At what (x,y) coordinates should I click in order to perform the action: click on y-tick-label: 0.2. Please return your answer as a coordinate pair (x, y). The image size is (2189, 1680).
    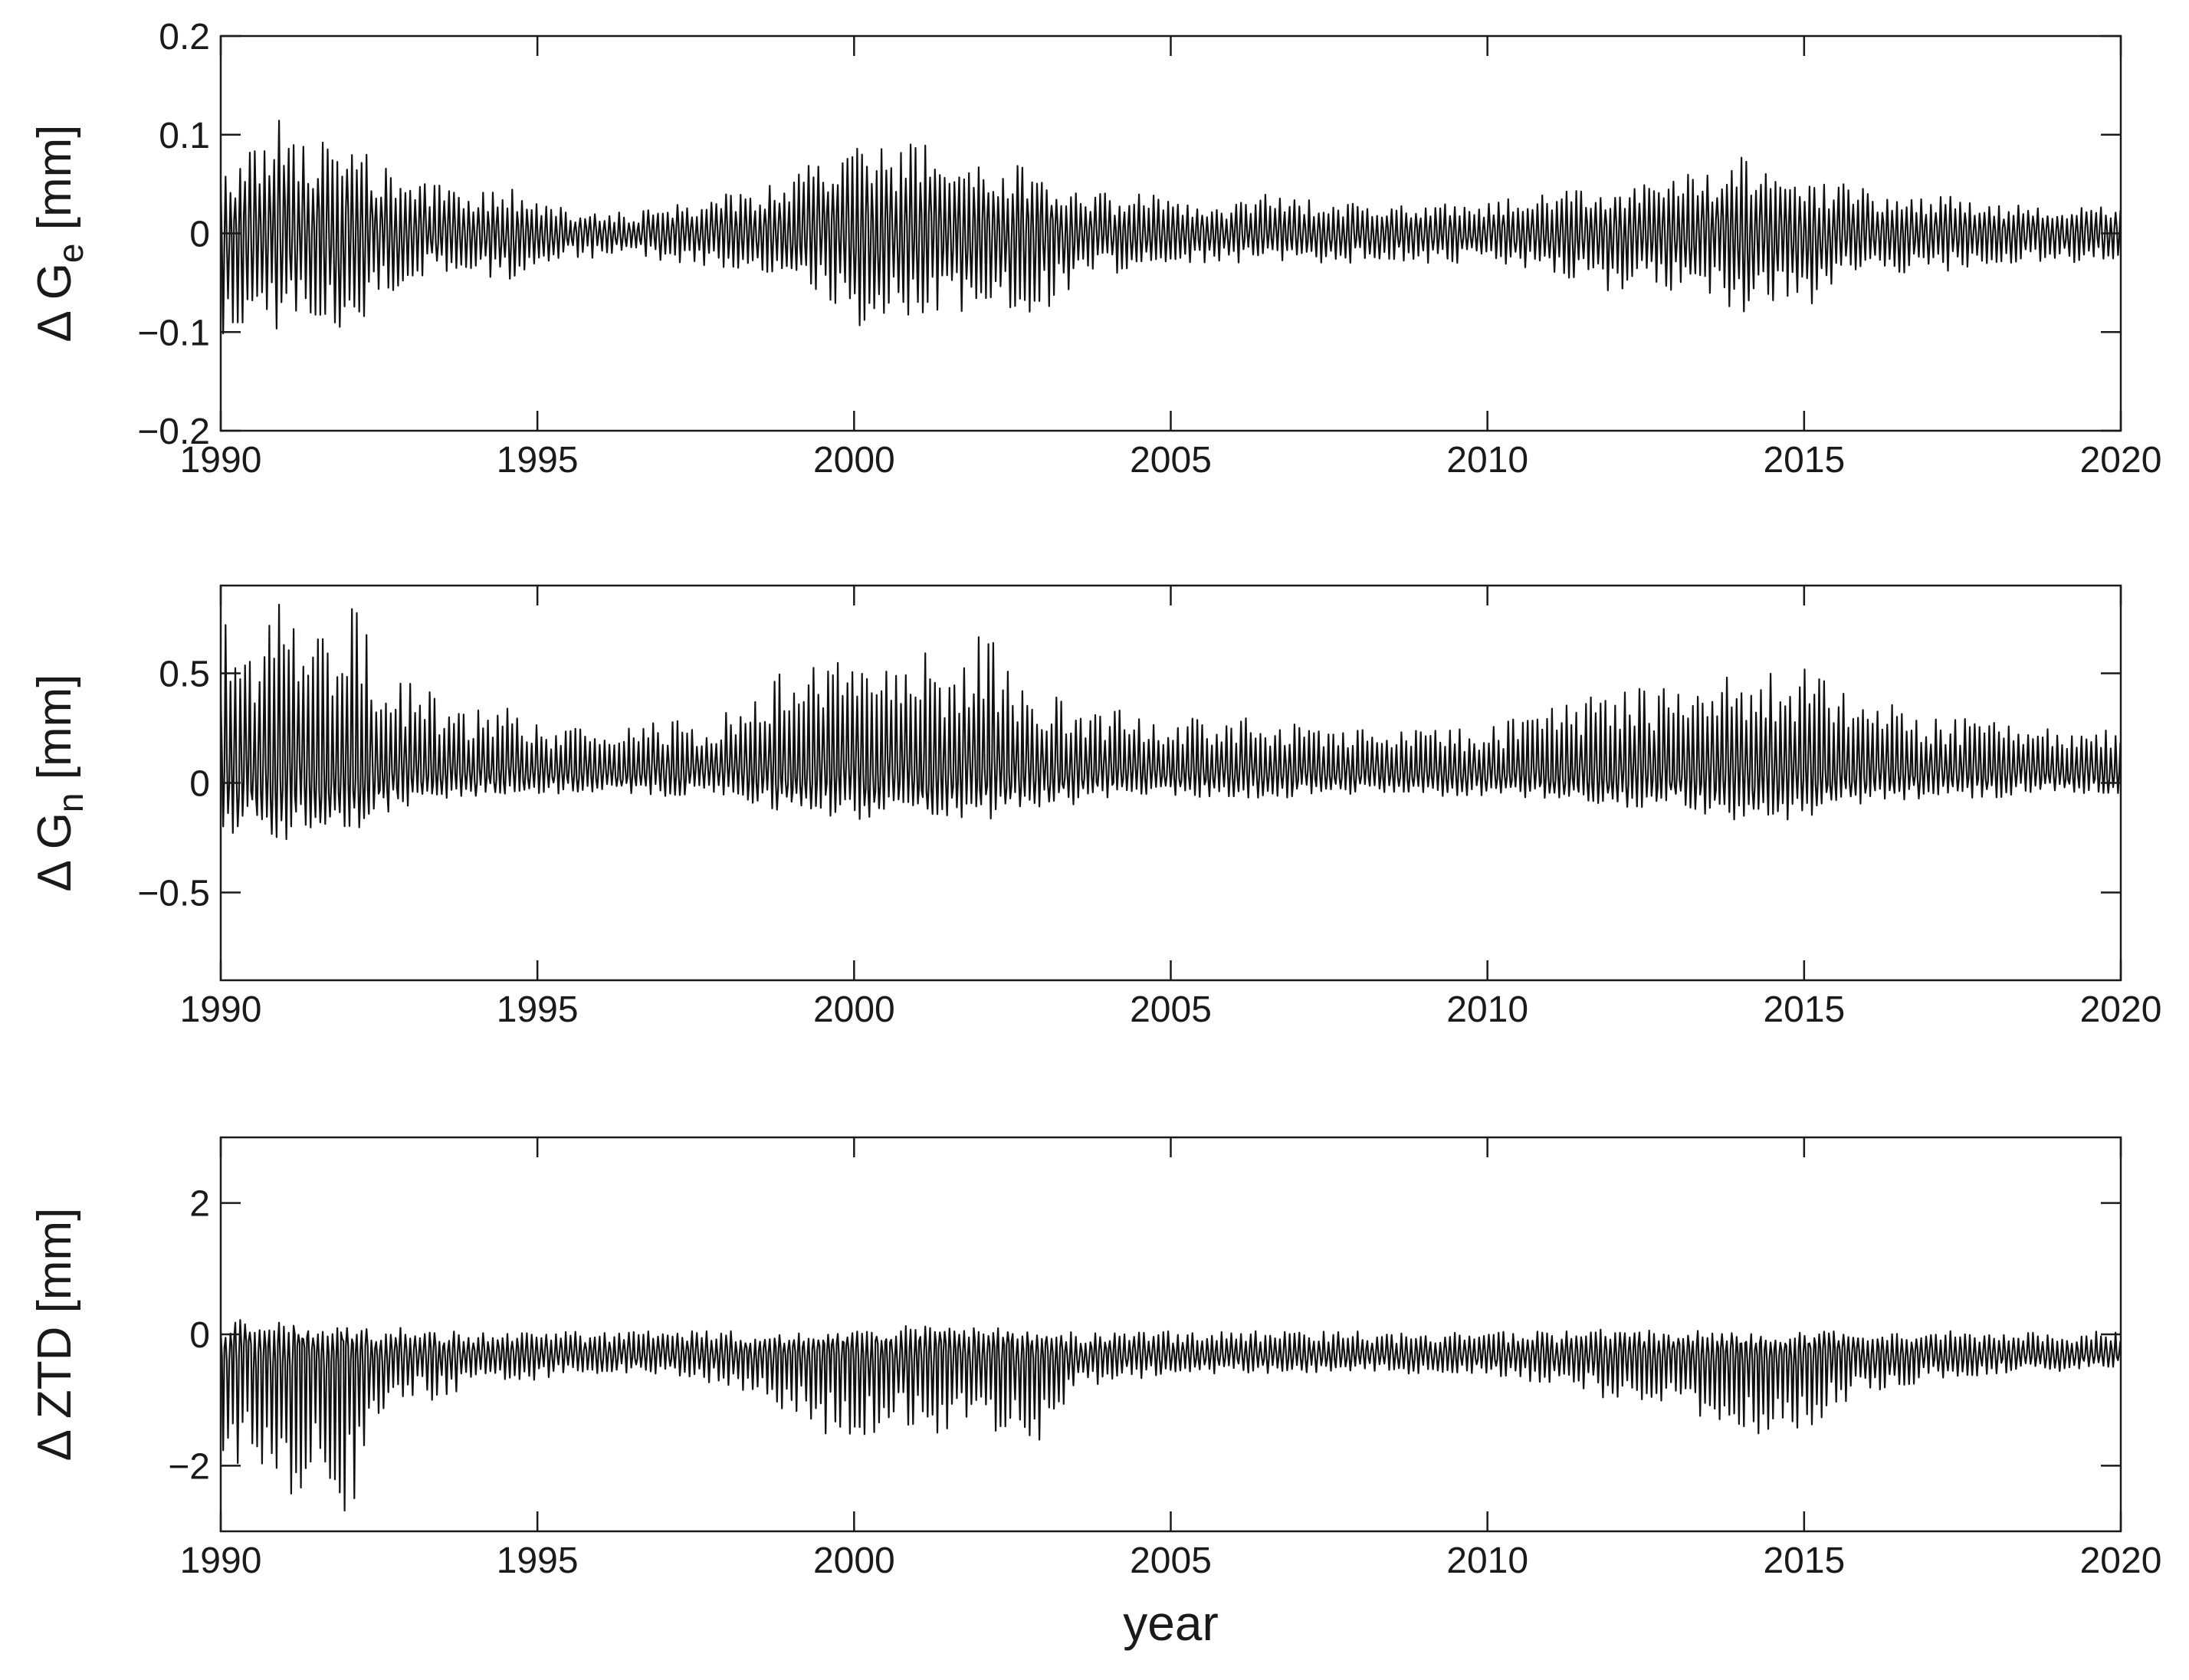
    Looking at the image, I should click on (184, 37).